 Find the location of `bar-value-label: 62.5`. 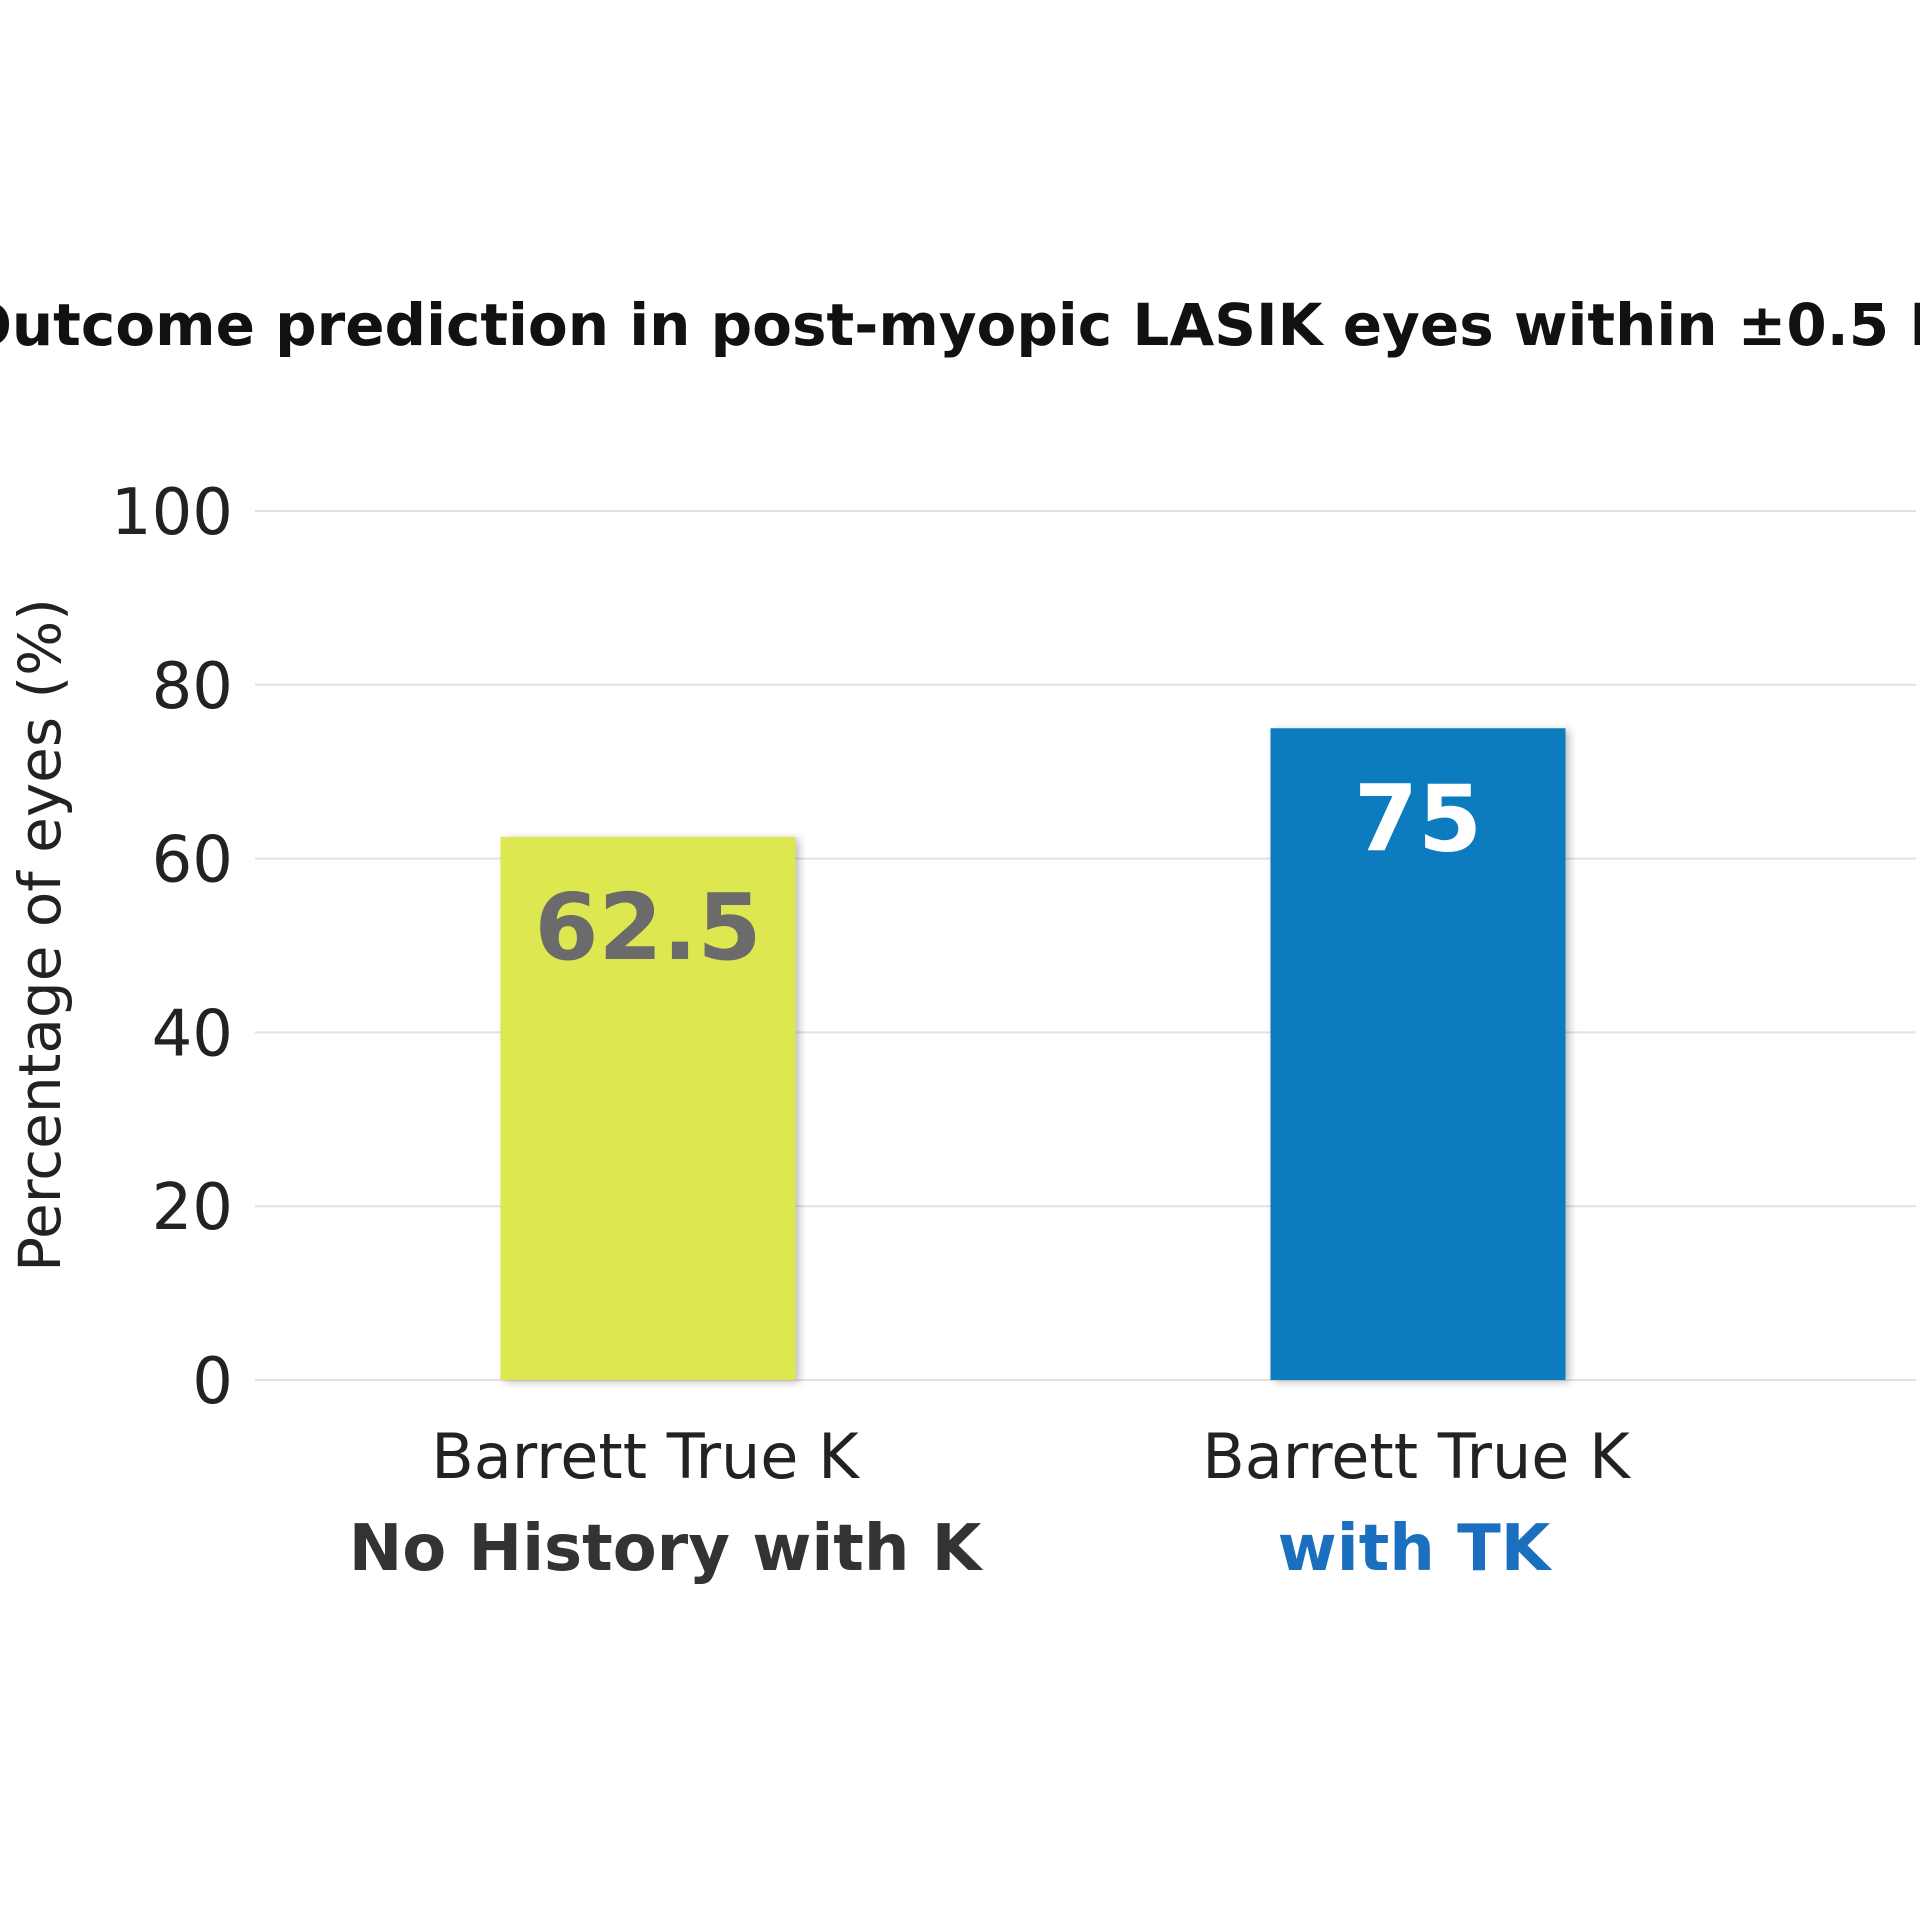

bar-value-label: 62.5 is located at coordinates (648, 927).